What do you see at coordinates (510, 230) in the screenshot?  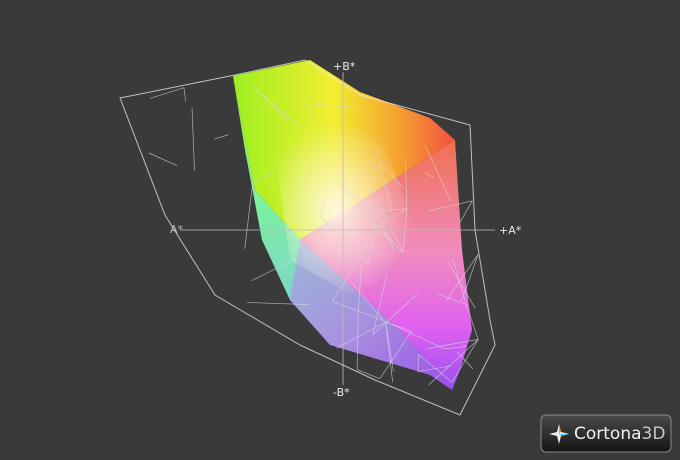 I see `axis-label: +A*` at bounding box center [510, 230].